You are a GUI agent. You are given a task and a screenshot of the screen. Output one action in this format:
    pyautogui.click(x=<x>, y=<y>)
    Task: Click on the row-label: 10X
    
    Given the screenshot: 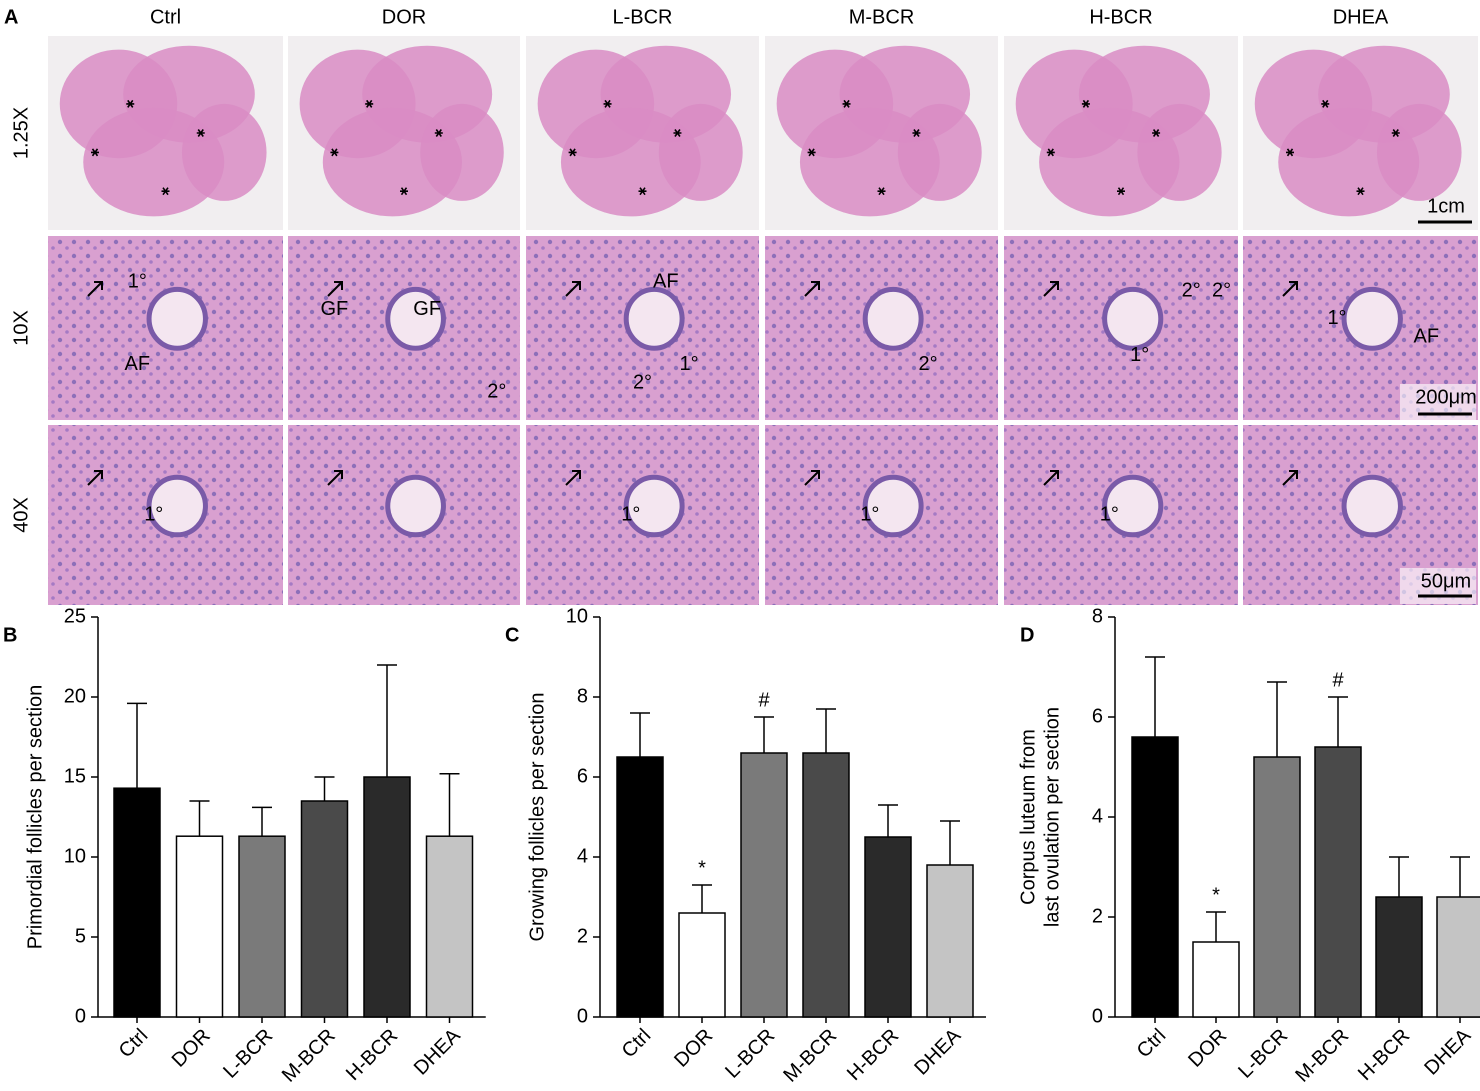 What is the action you would take?
    pyautogui.click(x=21, y=328)
    